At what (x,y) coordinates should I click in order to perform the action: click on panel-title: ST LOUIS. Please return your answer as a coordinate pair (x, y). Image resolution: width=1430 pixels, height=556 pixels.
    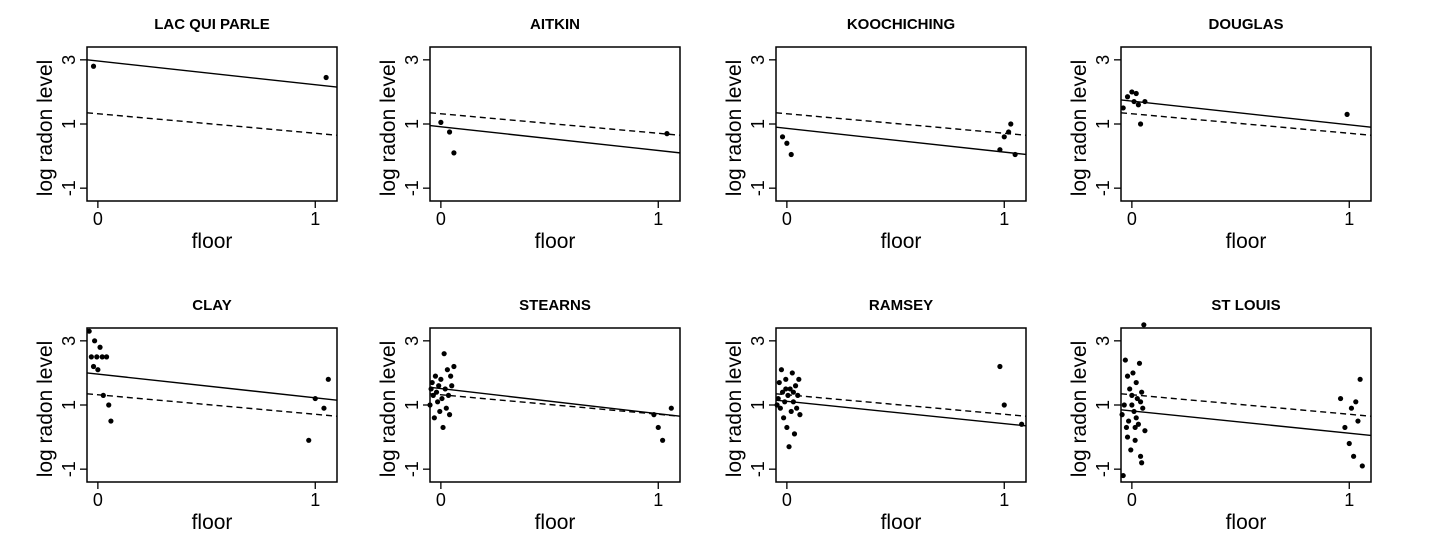
    Looking at the image, I should click on (1245, 305).